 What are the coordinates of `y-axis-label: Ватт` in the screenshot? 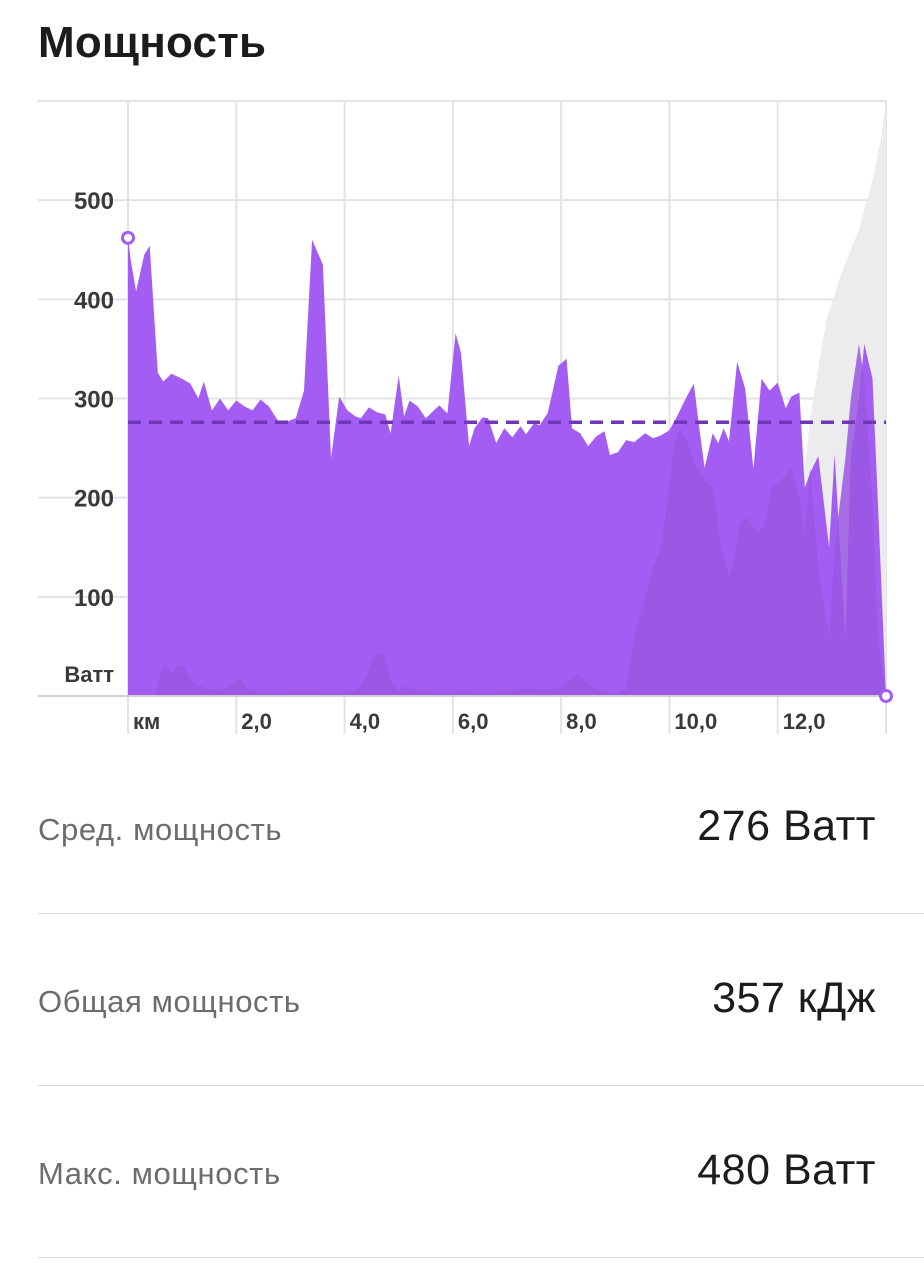 It's located at (89, 674).